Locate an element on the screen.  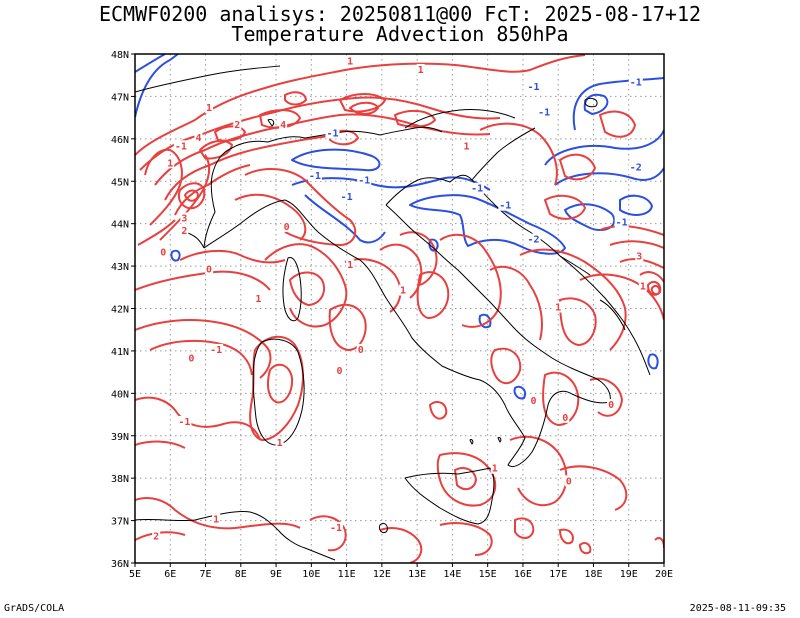
x-tick-label: 5E is located at coordinates (135, 574).